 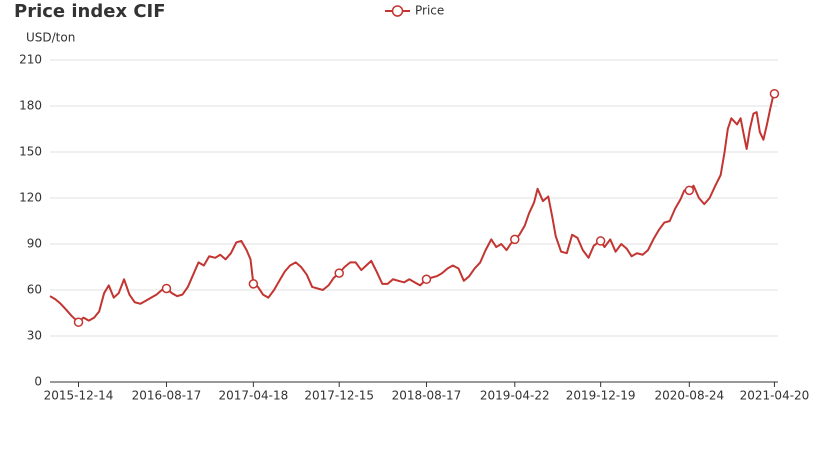 I want to click on y-tick-label: 60, so click(x=34, y=290).